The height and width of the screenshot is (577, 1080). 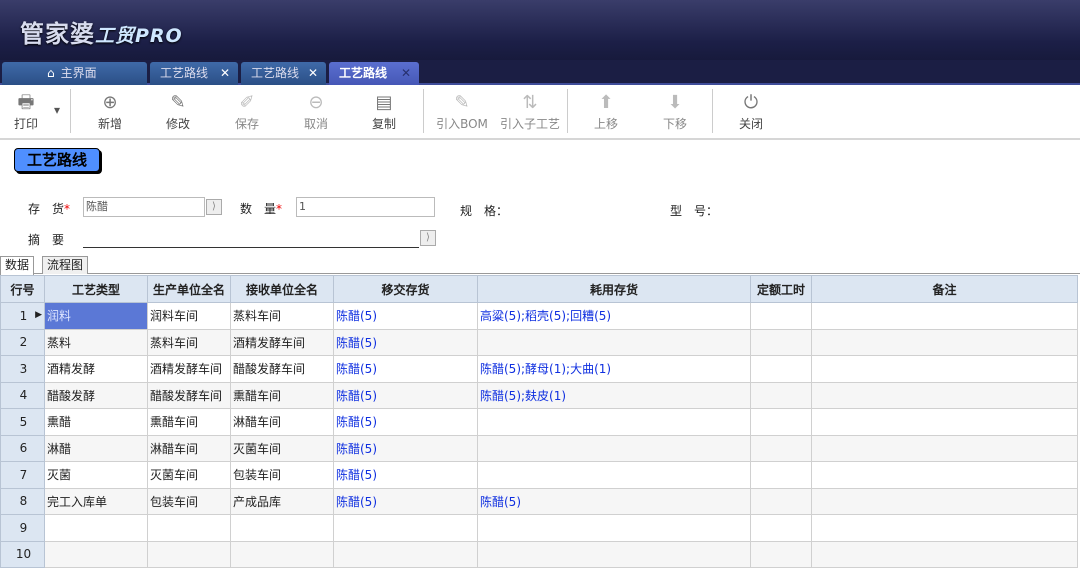 What do you see at coordinates (22, 316) in the screenshot?
I see `row-number: 1 ▶` at bounding box center [22, 316].